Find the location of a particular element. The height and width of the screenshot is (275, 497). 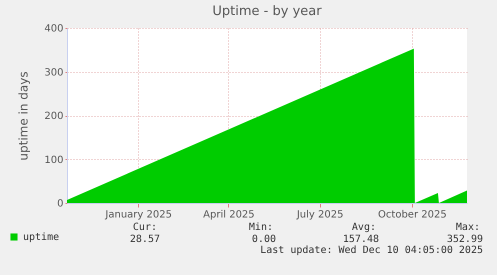

text: 28.57 is located at coordinates (145, 239).